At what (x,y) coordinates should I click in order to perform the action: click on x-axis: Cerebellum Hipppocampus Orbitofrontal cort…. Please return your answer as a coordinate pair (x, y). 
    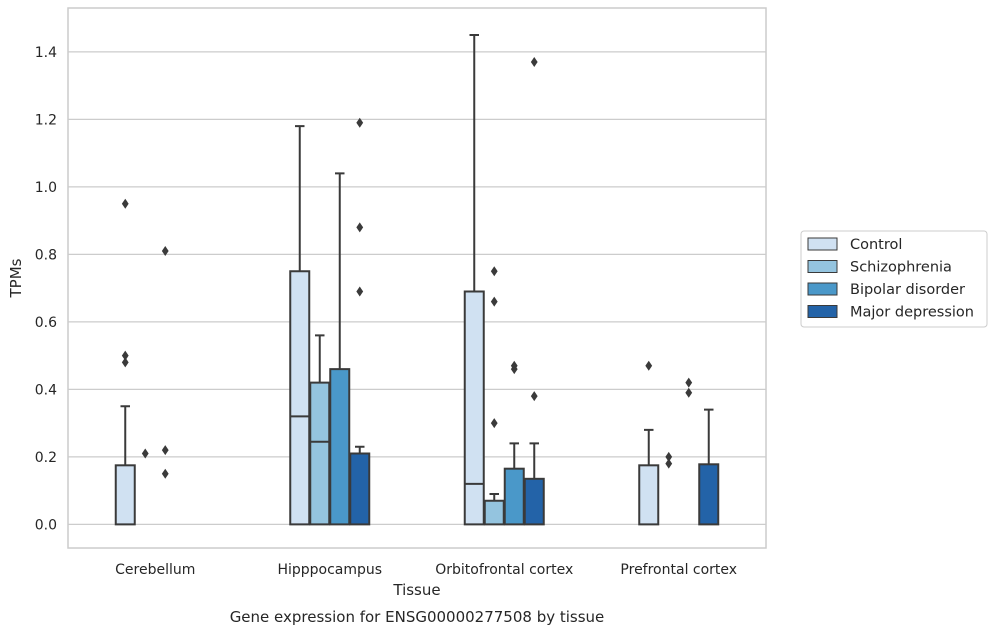
    Looking at the image, I should click on (426, 570).